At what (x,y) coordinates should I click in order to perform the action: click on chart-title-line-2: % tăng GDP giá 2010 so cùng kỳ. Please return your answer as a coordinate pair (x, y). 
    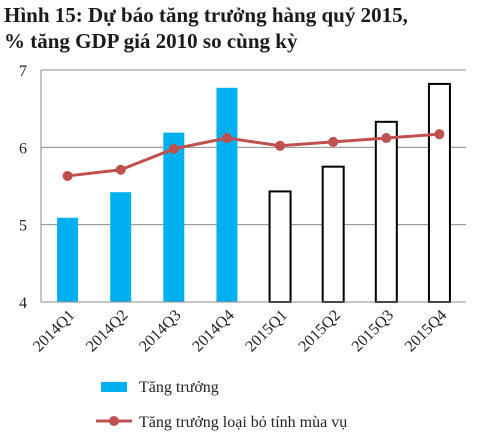
    Looking at the image, I should click on (151, 41).